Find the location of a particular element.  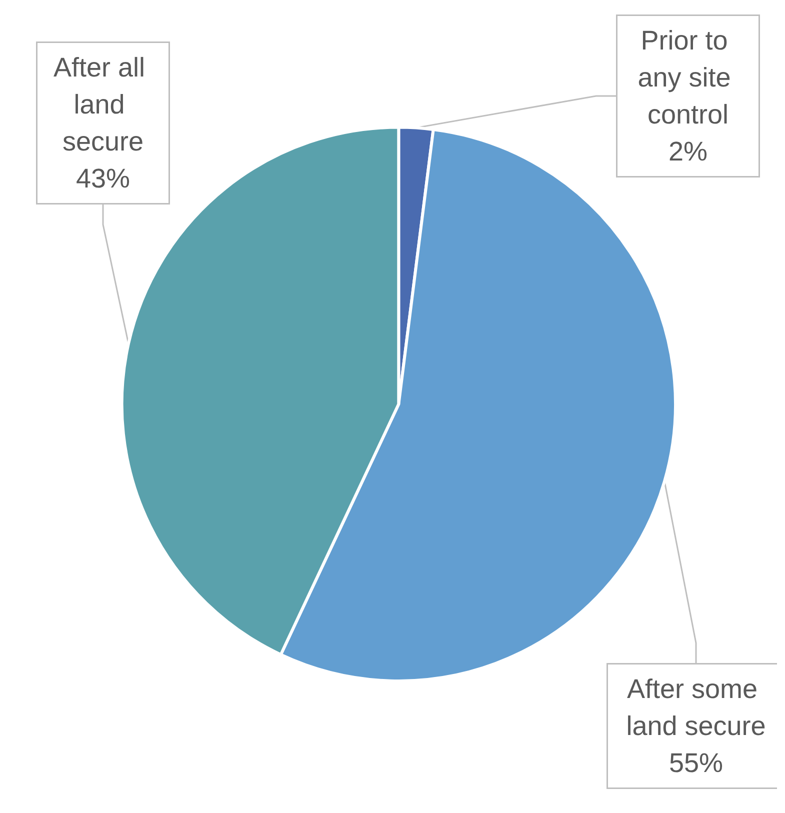

slice-label: Prior to any site control is located at coordinates (688, 78).